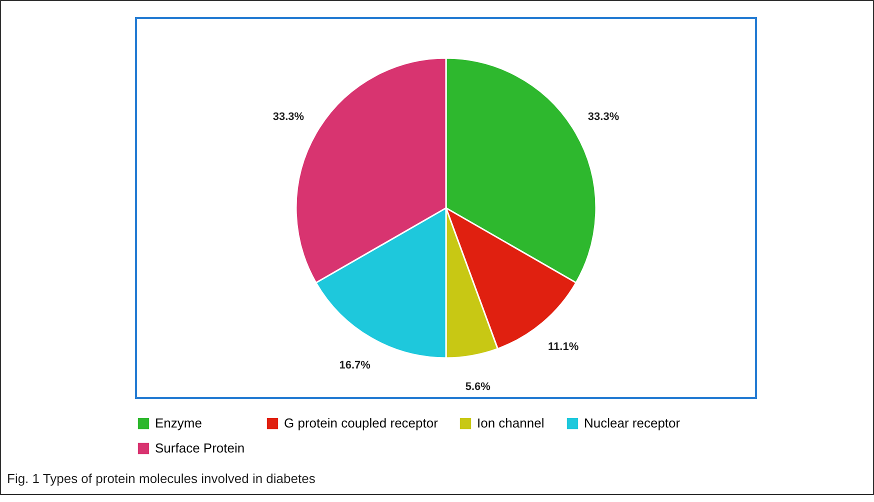  What do you see at coordinates (200, 448) in the screenshot?
I see `legend-label: Surface Protein` at bounding box center [200, 448].